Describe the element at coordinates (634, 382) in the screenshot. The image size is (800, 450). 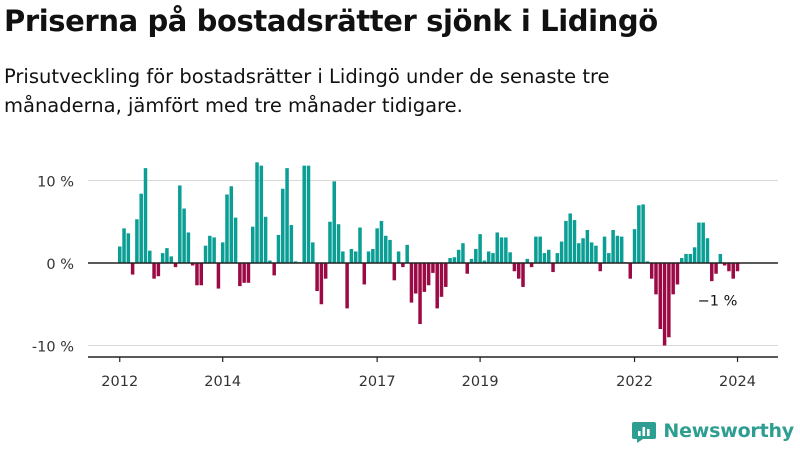
I see `x-tick-label: 2022` at that location.